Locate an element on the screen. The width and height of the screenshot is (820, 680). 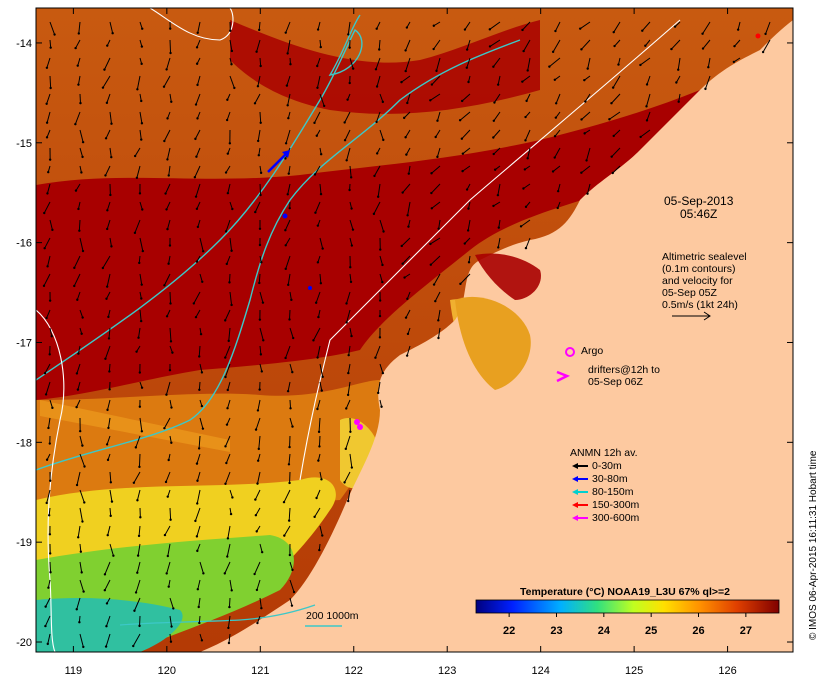
anmn-legend-title: ANMN 12h av. is located at coordinates (604, 453).